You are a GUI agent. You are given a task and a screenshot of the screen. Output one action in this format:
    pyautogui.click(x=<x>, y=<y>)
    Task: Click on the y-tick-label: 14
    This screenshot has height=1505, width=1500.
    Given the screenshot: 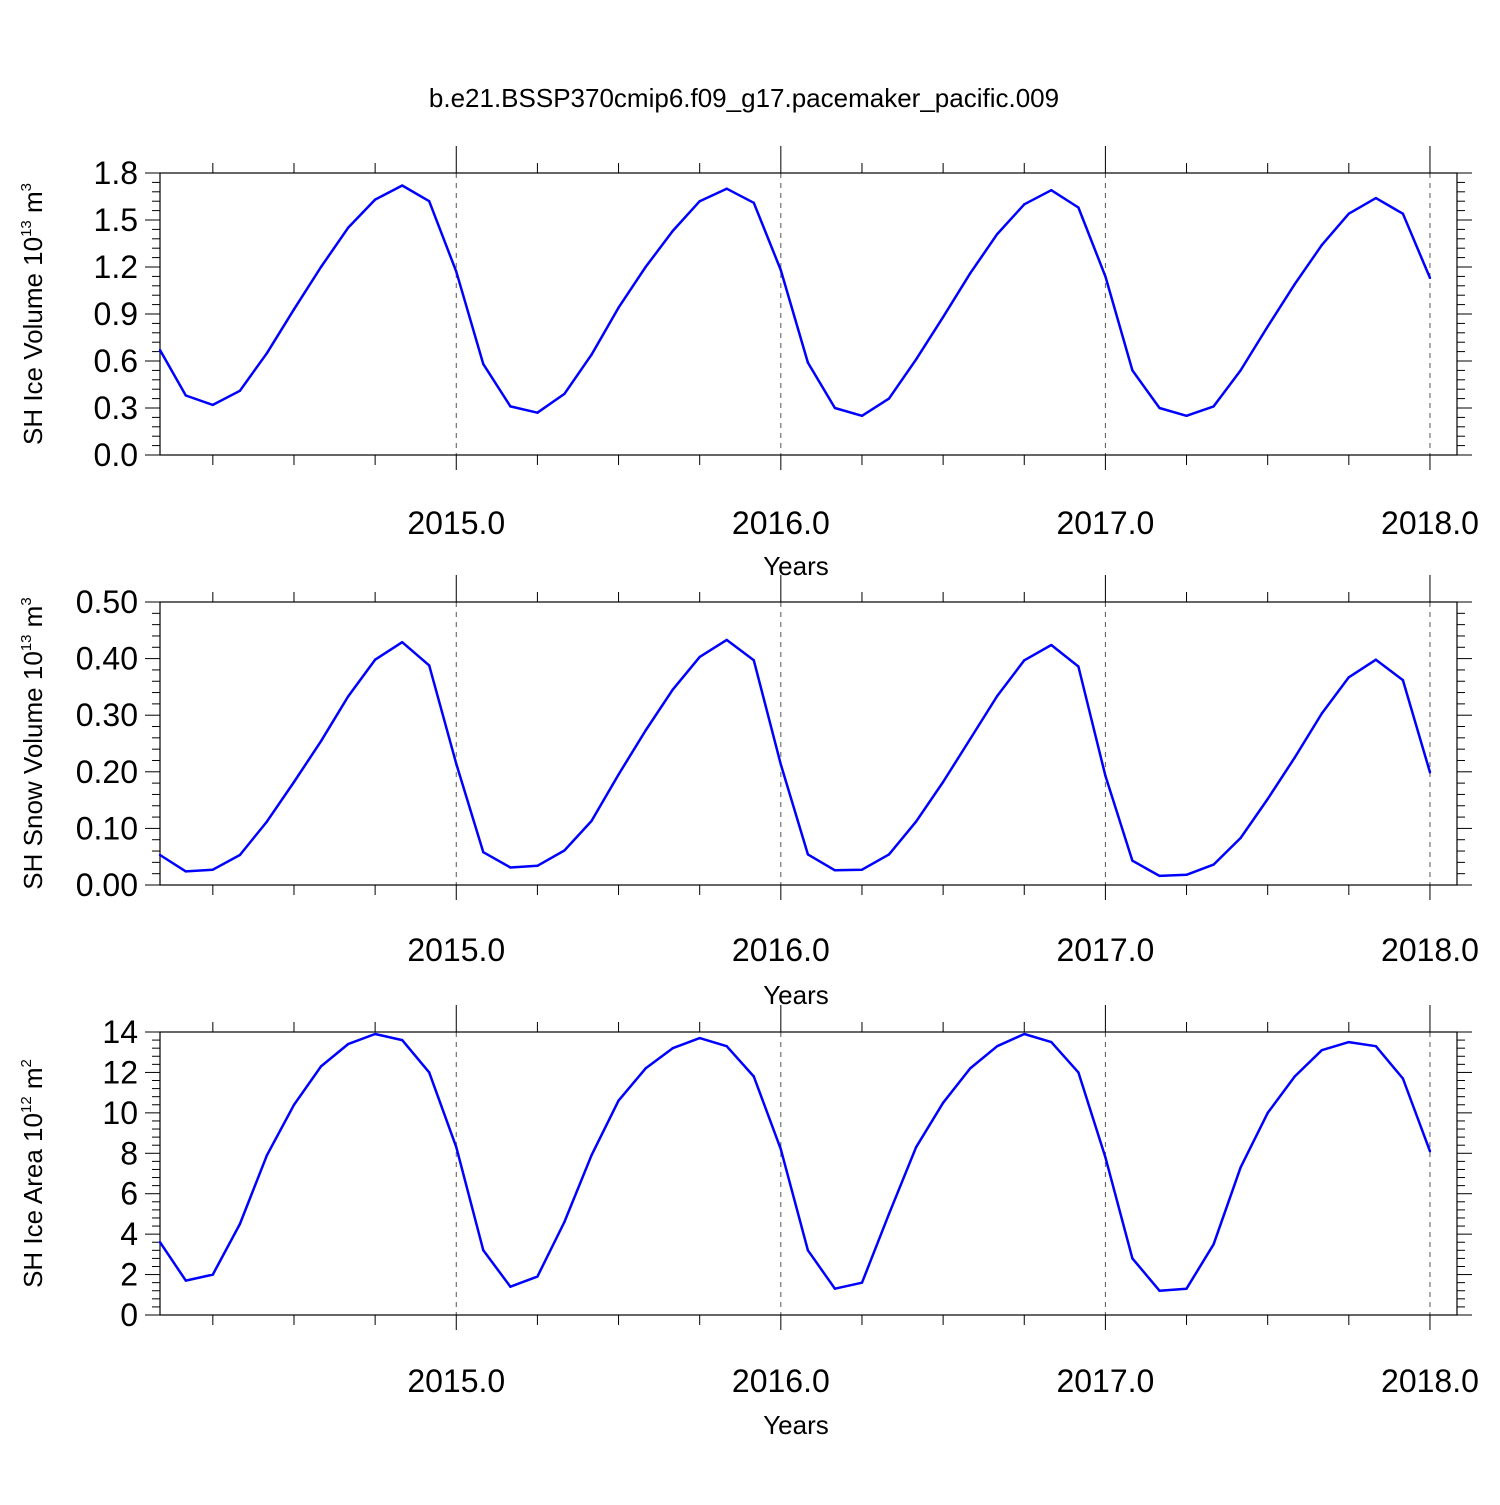 What is the action you would take?
    pyautogui.click(x=120, y=1032)
    